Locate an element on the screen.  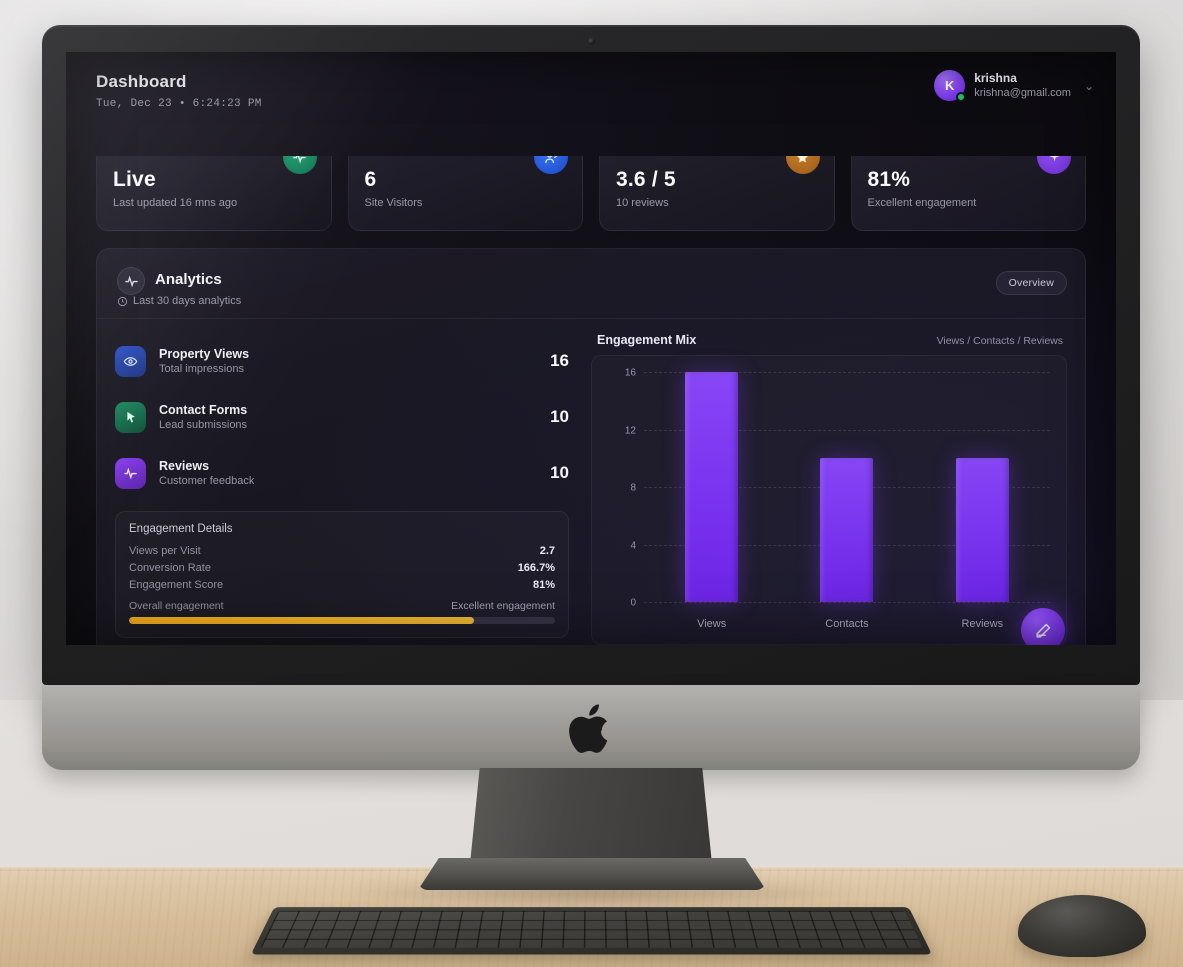
chart-y-tick: 4 is located at coordinates (633, 545).